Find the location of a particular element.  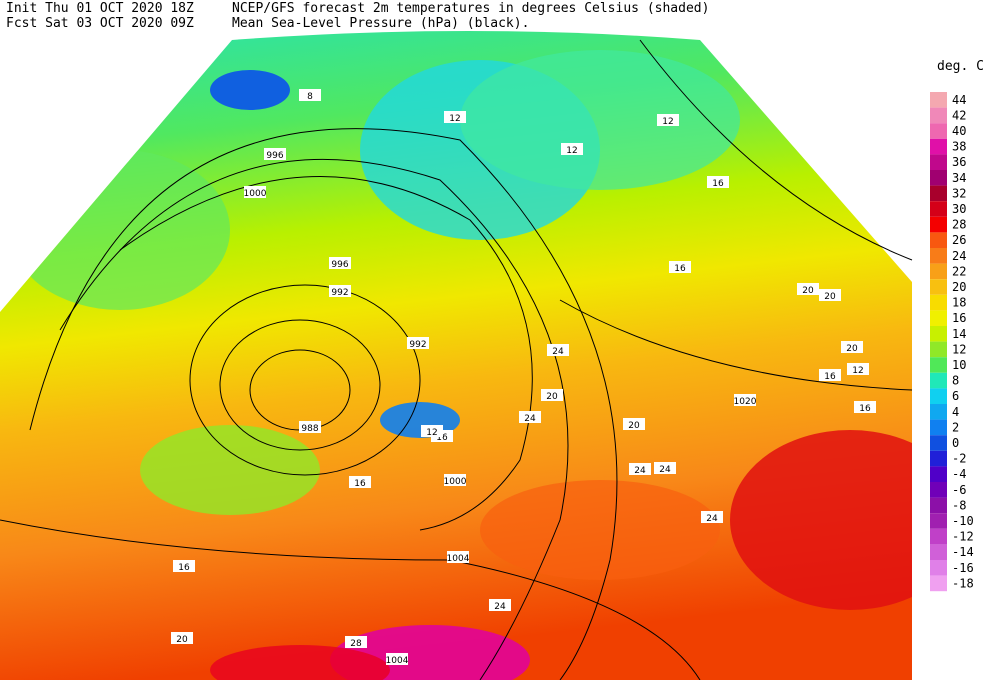

legend-label: 38 is located at coordinates (959, 147).